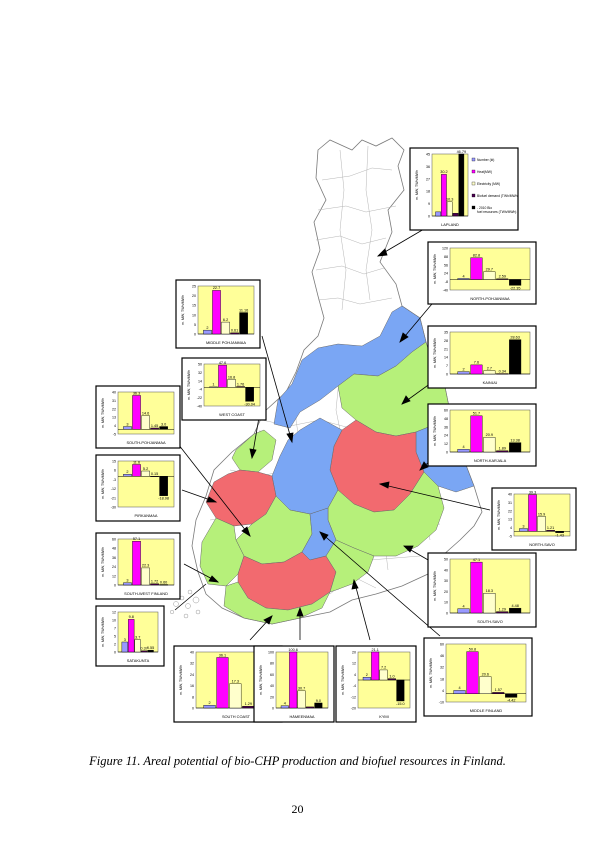 The image size is (595, 842). What do you see at coordinates (114, 401) in the screenshot?
I see `y-tick-label: 31` at bounding box center [114, 401].